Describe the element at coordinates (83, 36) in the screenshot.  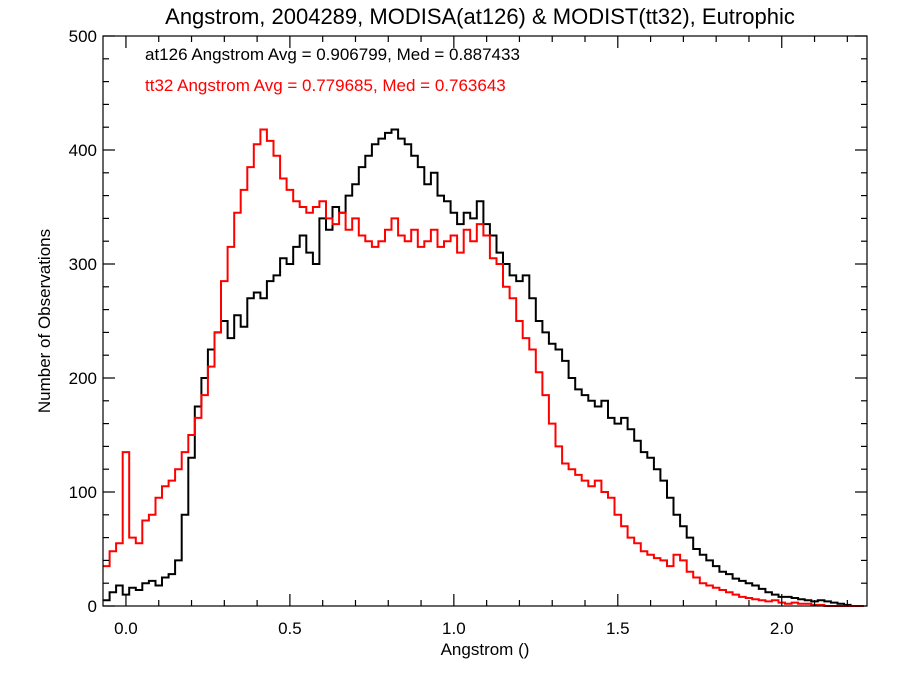
I see `y-tick-label: 500` at that location.